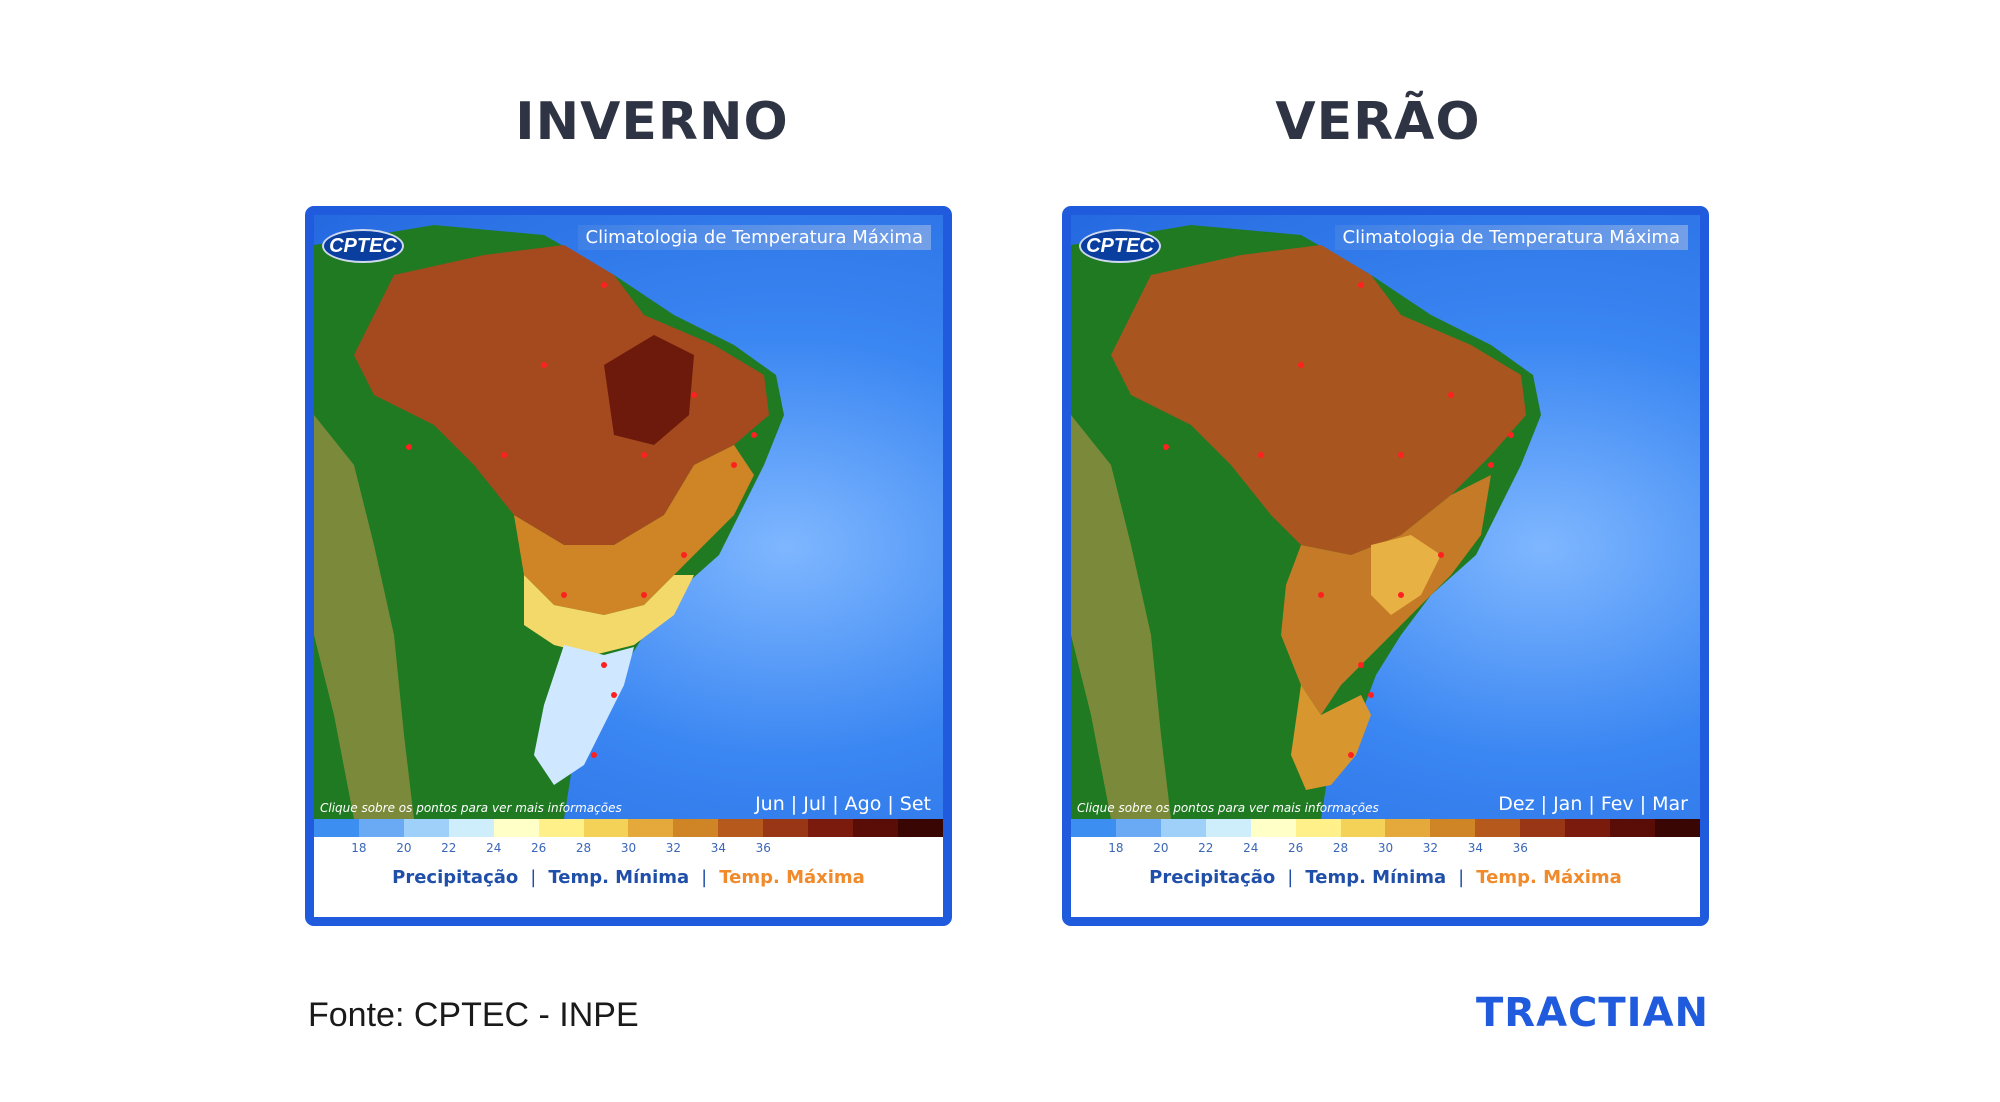 The image size is (2000, 1102). Describe the element at coordinates (634, 530) in the screenshot. I see `brazil-warm-zone` at that location.